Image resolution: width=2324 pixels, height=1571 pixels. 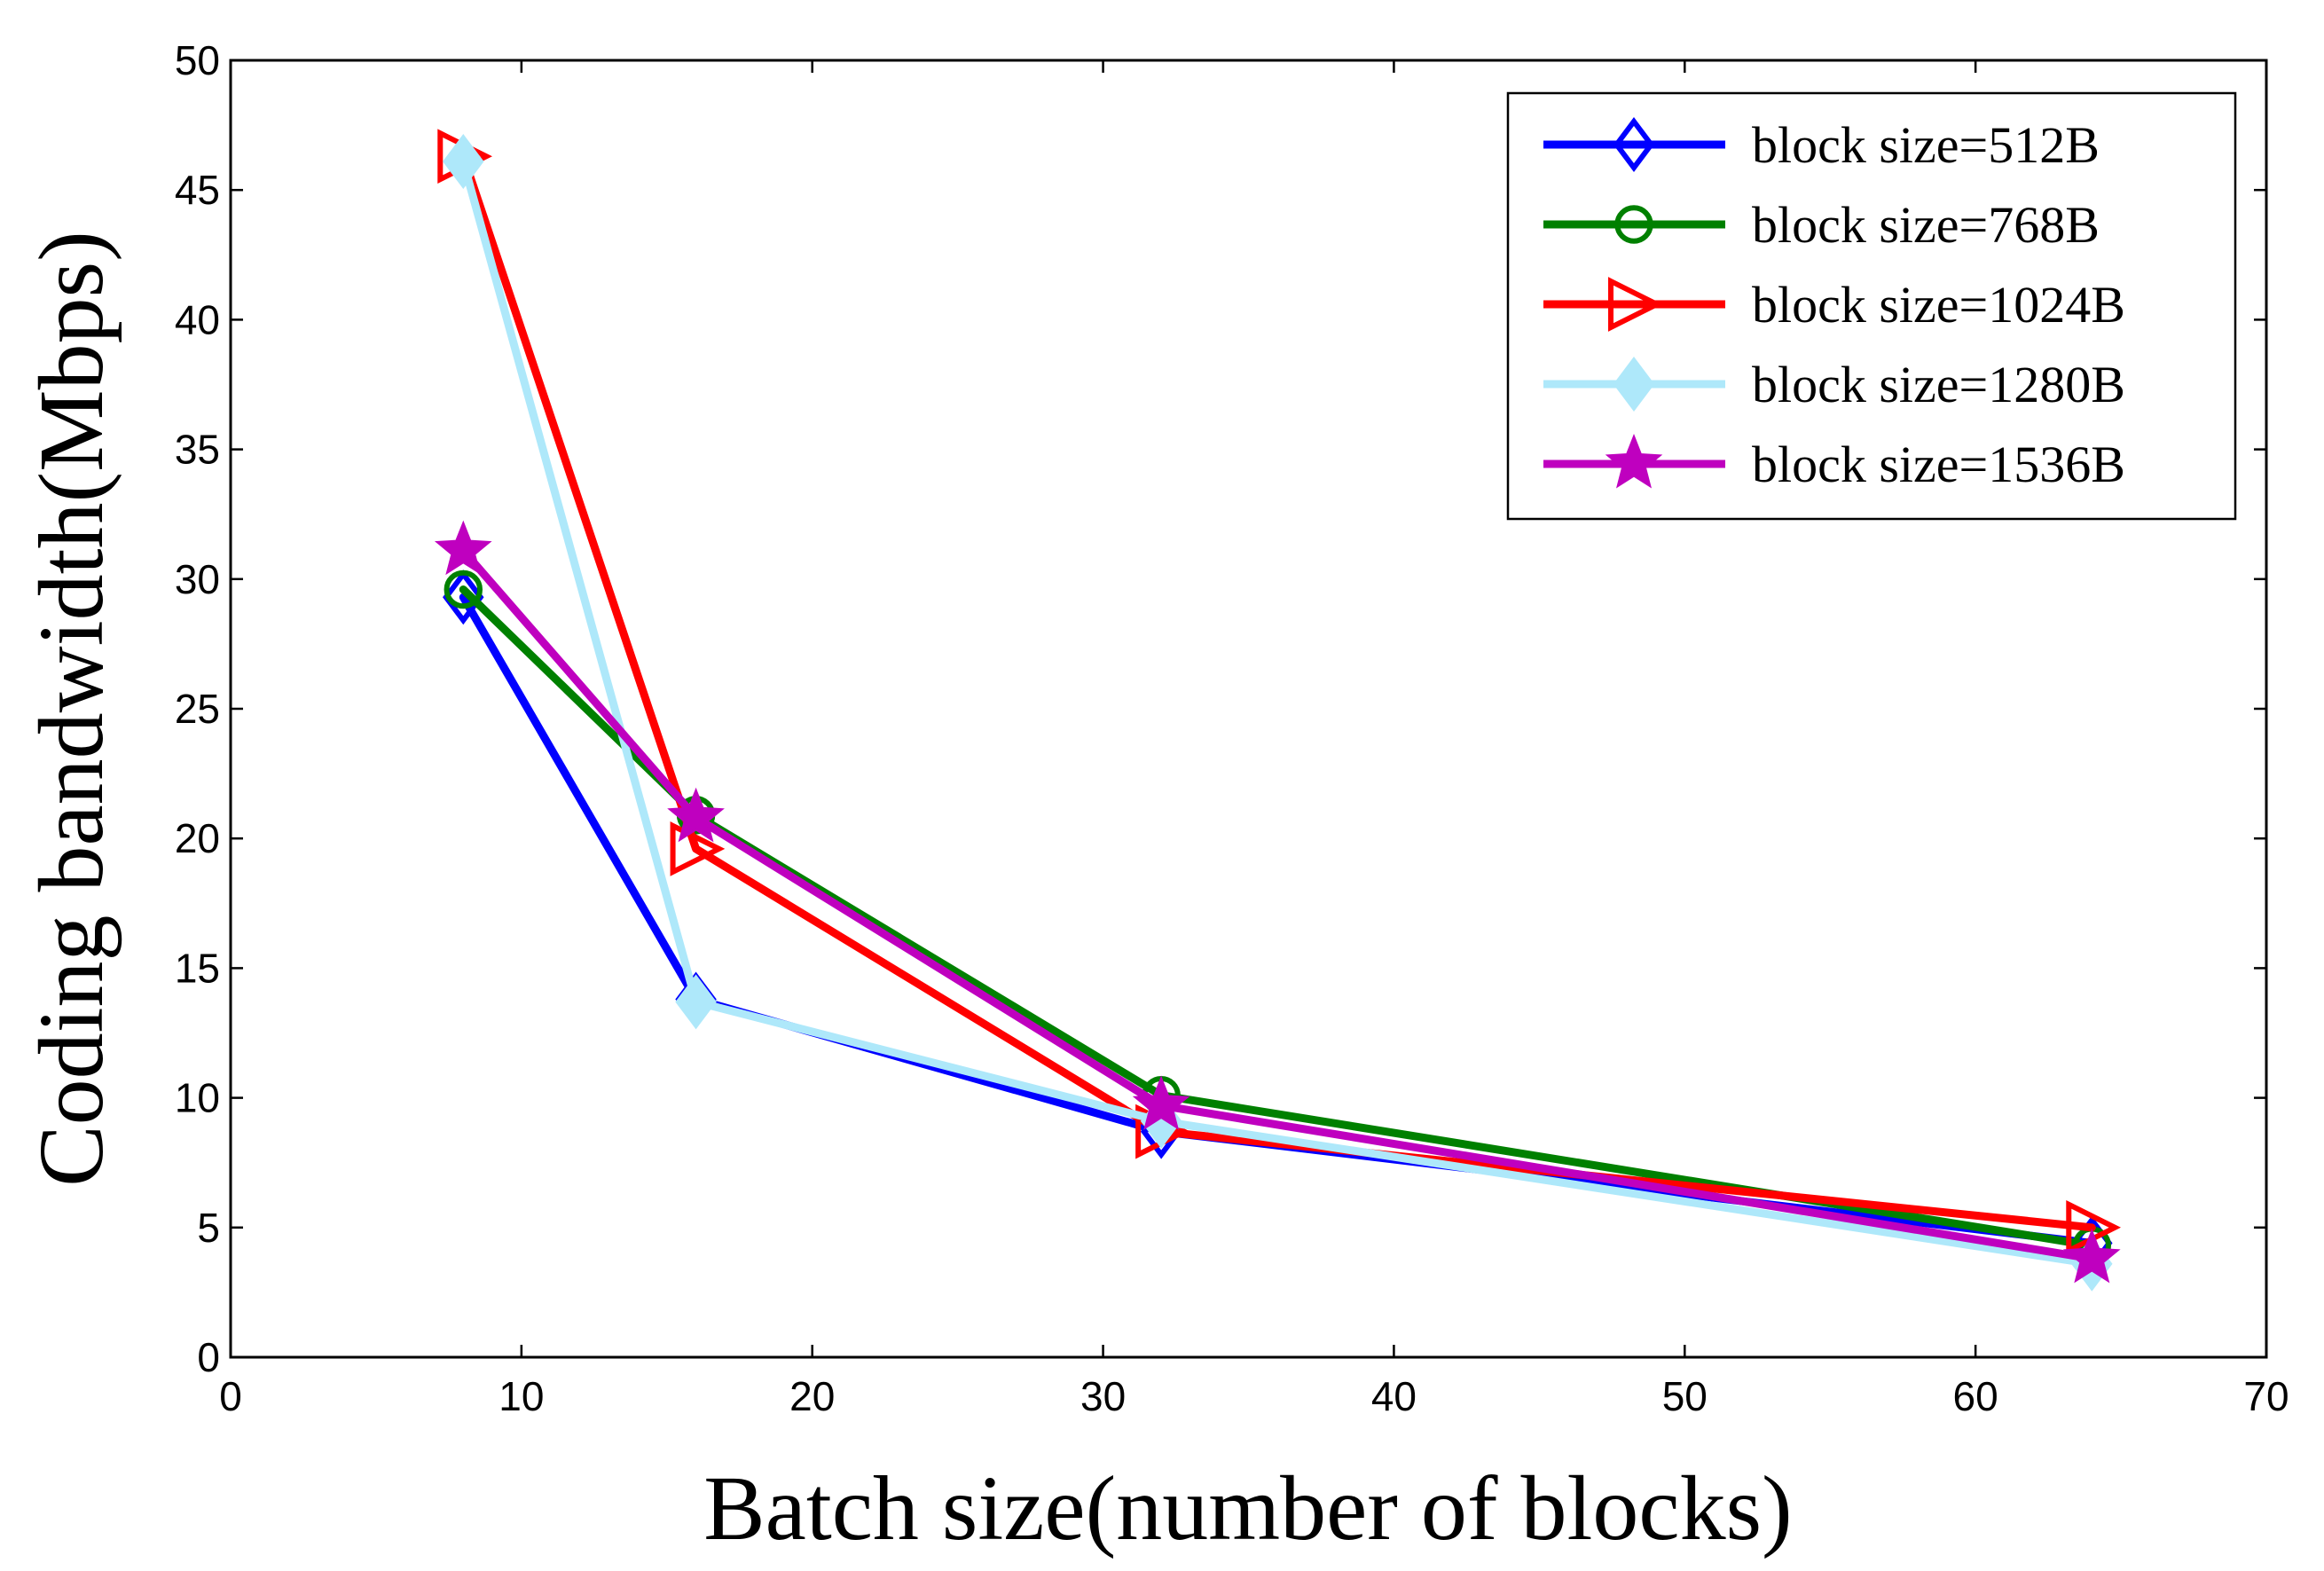 What do you see at coordinates (231, 1396) in the screenshot?
I see `x-tick-label: 0` at bounding box center [231, 1396].